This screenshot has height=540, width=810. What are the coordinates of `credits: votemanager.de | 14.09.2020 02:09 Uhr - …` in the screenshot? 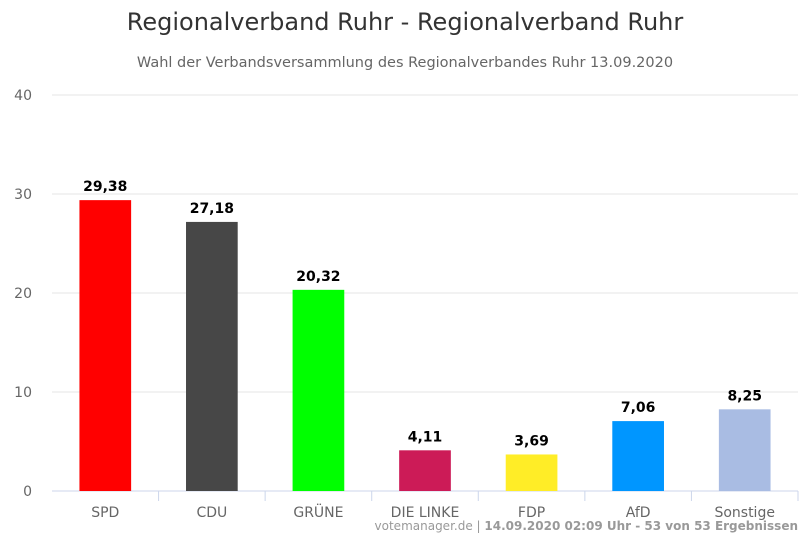 It's located at (586, 526).